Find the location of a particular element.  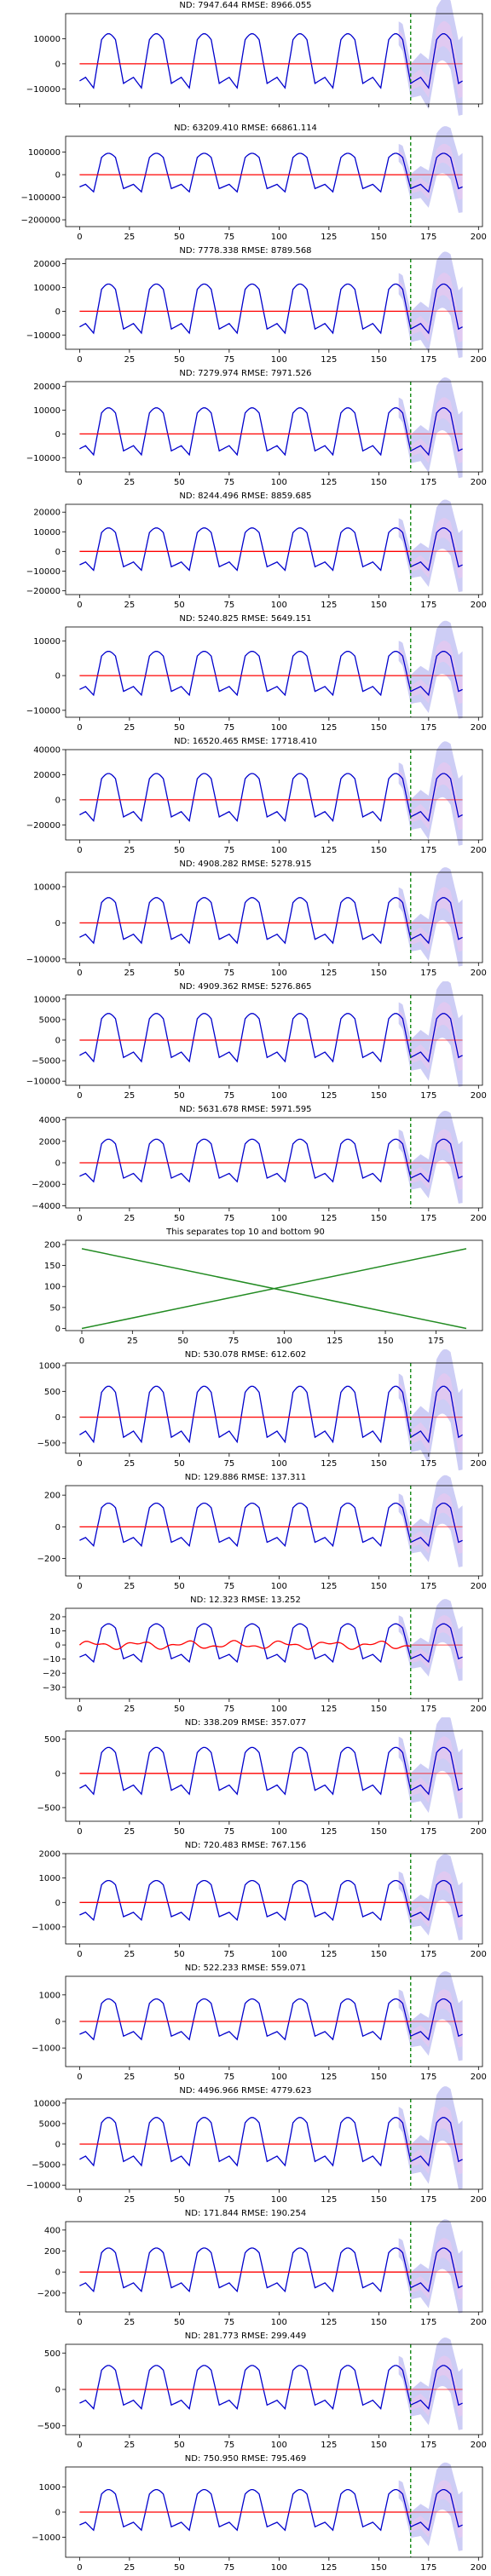

y-tick-label: 200 is located at coordinates (52, 1245).